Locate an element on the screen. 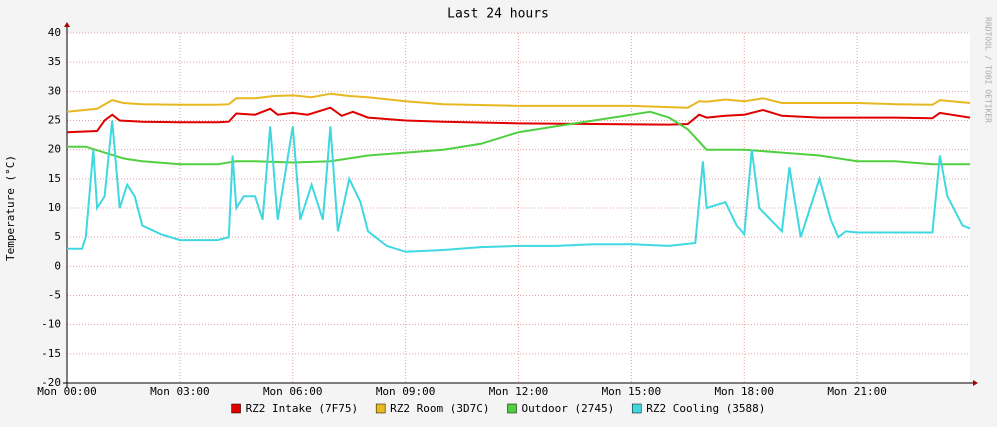 The width and height of the screenshot is (997, 427). y-tick-label: -10 is located at coordinates (51, 324).